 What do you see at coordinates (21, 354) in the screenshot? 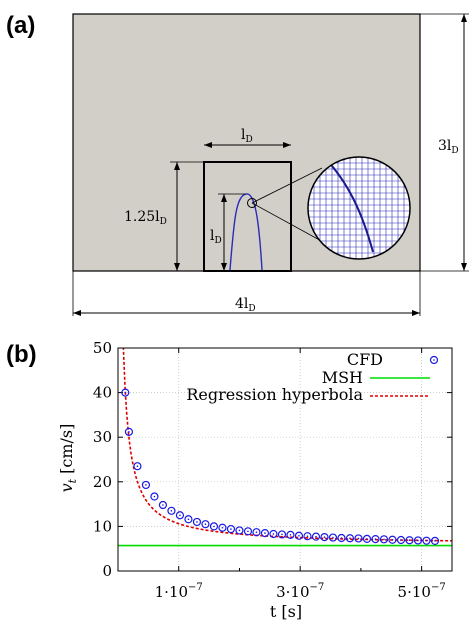
I see `panel-b-label: (b)` at bounding box center [21, 354].